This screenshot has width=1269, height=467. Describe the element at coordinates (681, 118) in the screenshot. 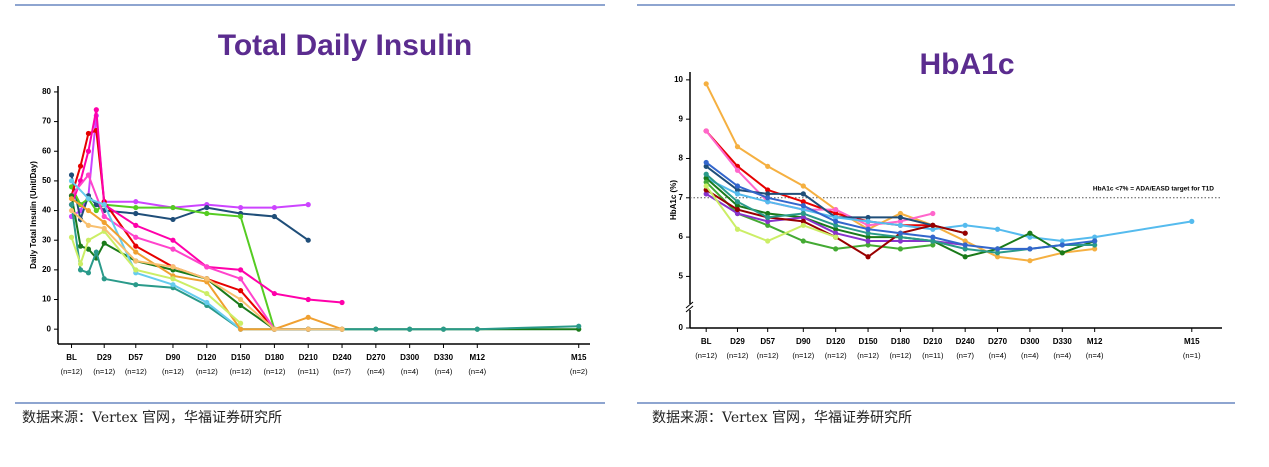

I see `y-tick-label: 9` at that location.